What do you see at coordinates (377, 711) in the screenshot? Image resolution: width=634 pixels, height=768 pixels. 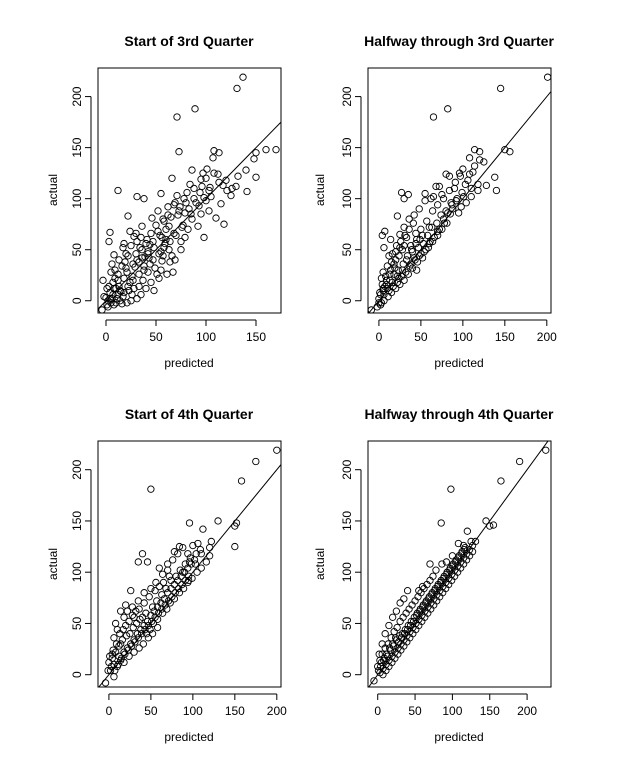 I see `x-tick-label: 0` at bounding box center [377, 711].